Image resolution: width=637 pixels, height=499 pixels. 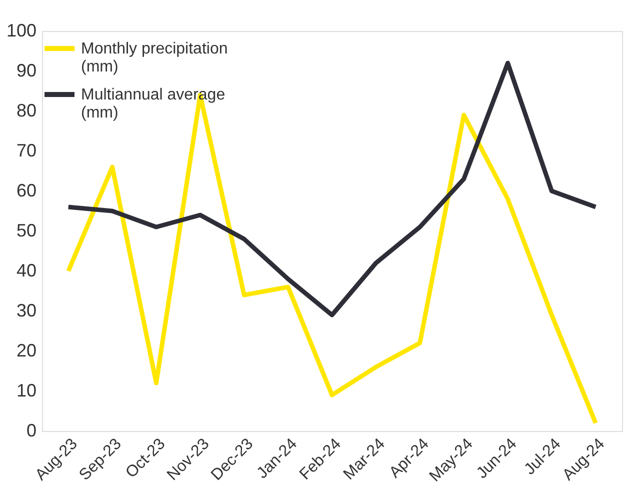 What do you see at coordinates (26, 350) in the screenshot?
I see `y-tick-label: 20` at bounding box center [26, 350].